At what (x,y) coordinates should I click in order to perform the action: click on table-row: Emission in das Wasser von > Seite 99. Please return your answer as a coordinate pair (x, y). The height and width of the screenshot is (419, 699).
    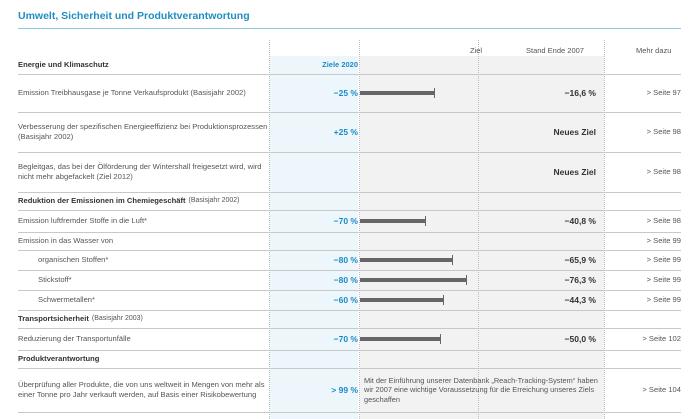
    Looking at the image, I should click on (349, 241).